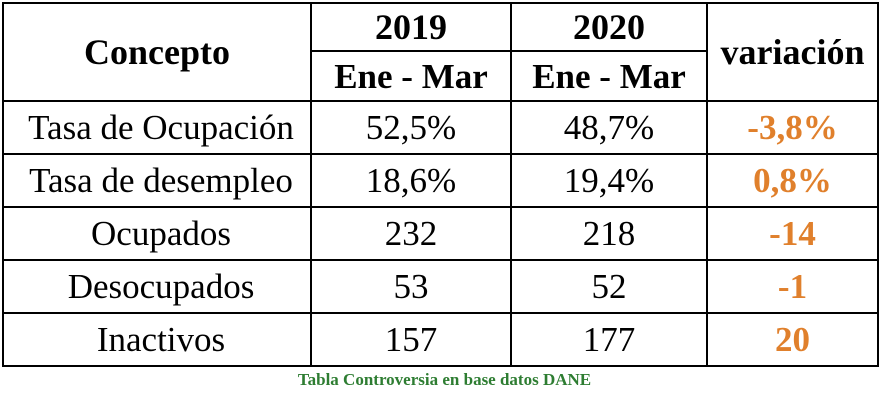 The image size is (889, 403). What do you see at coordinates (609, 233) in the screenshot?
I see `row-value-2020: 218` at bounding box center [609, 233].